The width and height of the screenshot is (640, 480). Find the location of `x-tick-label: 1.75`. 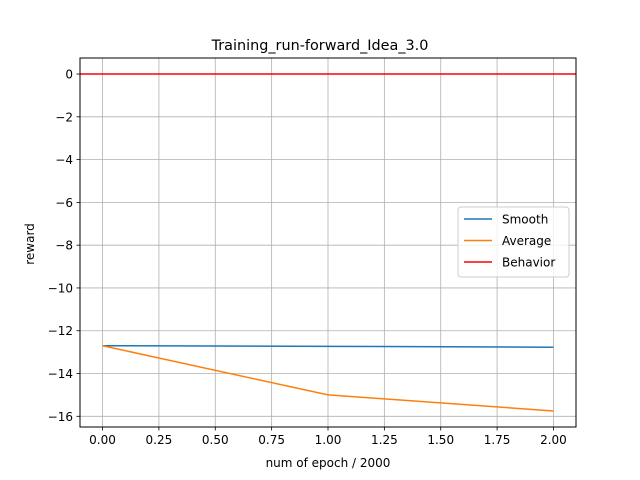

x-tick-label: 1.75 is located at coordinates (497, 440).